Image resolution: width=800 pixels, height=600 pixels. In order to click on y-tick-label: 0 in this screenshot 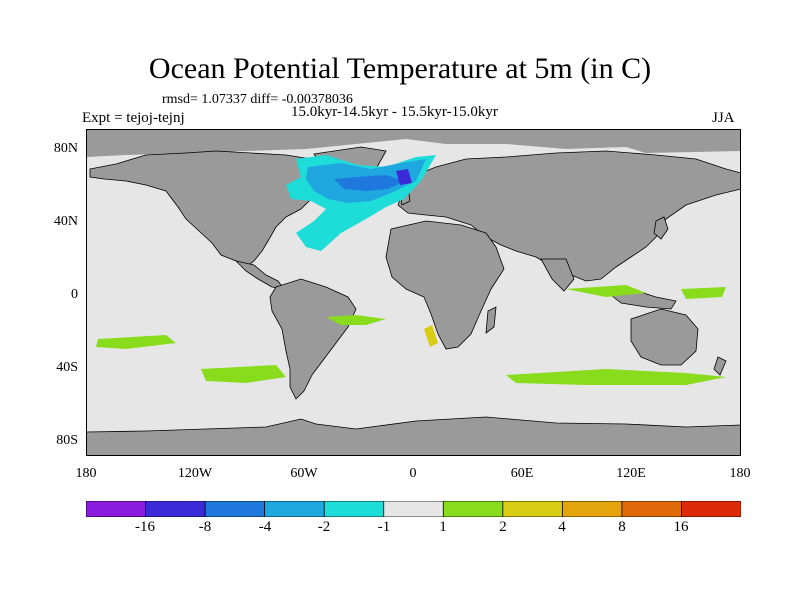, I will do `click(74, 294)`.